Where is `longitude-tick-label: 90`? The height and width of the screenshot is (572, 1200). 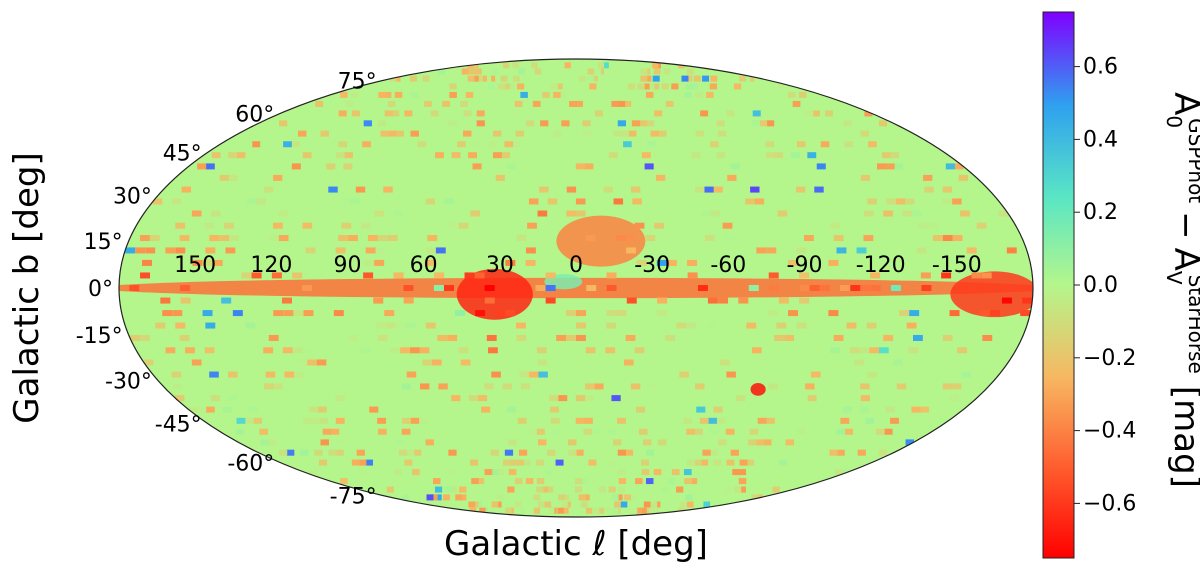 longitude-tick-label: 90 is located at coordinates (348, 265).